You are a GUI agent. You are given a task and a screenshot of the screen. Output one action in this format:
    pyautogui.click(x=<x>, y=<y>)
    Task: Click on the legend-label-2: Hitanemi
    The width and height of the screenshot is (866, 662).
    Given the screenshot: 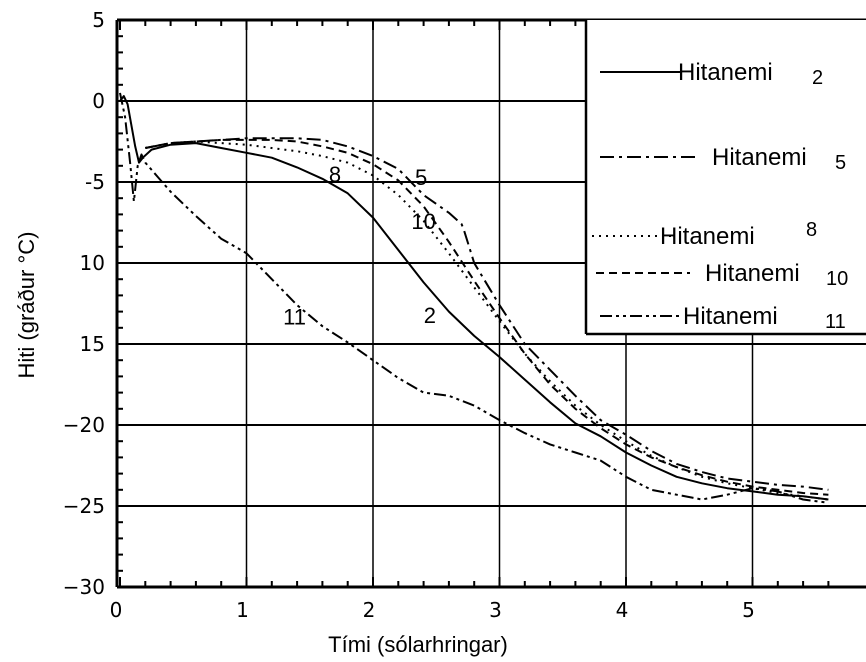 What is the action you would take?
    pyautogui.click(x=725, y=72)
    